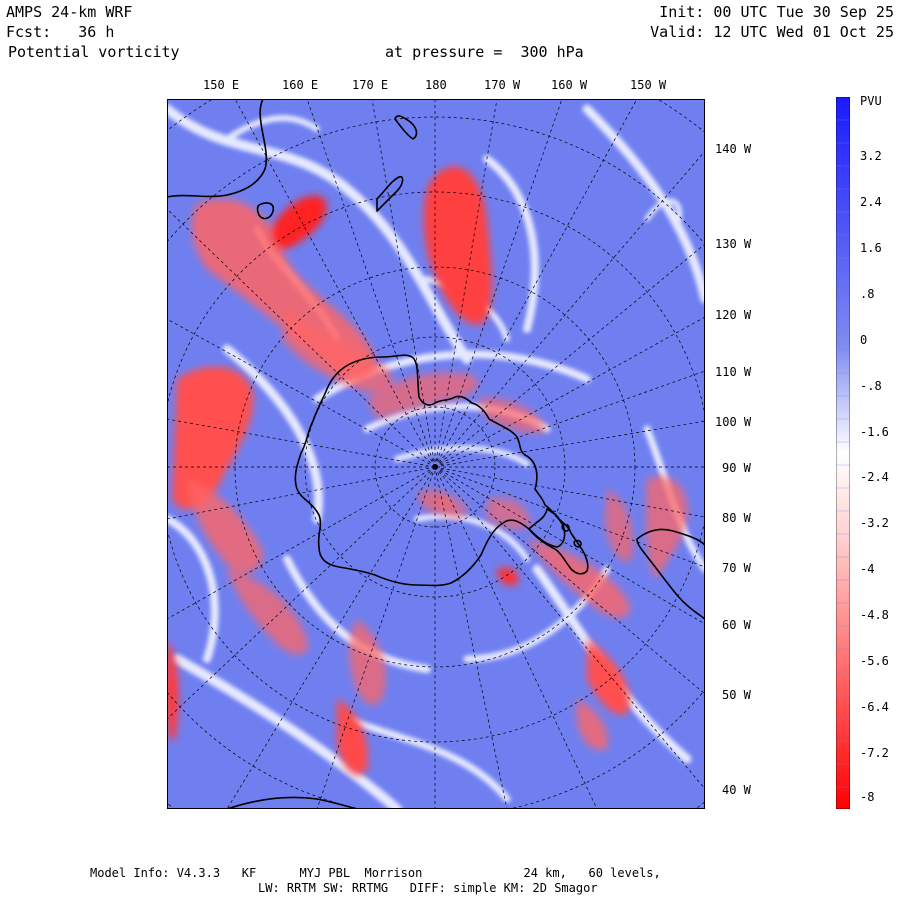 The image size is (900, 900). I want to click on colorbar-tick: -4.8, so click(874, 615).